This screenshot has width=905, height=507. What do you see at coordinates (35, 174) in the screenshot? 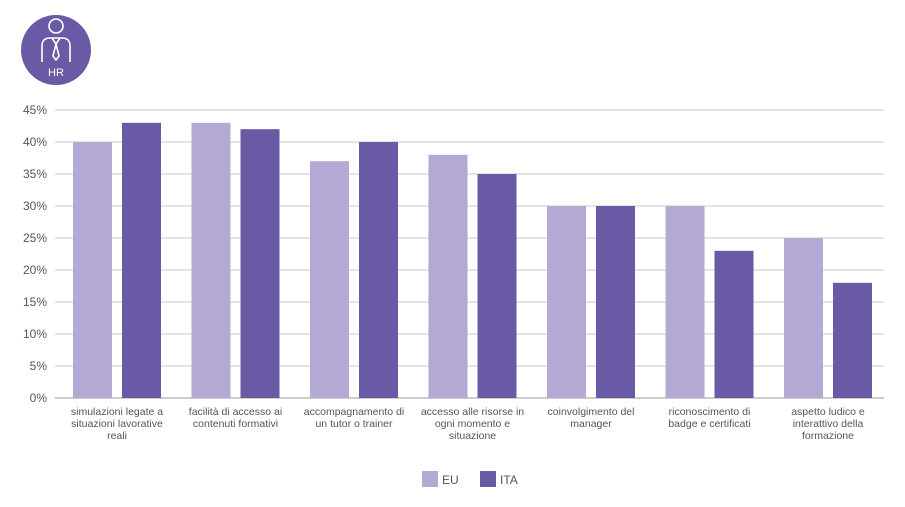
I see `y-tick-label: 35%` at bounding box center [35, 174].